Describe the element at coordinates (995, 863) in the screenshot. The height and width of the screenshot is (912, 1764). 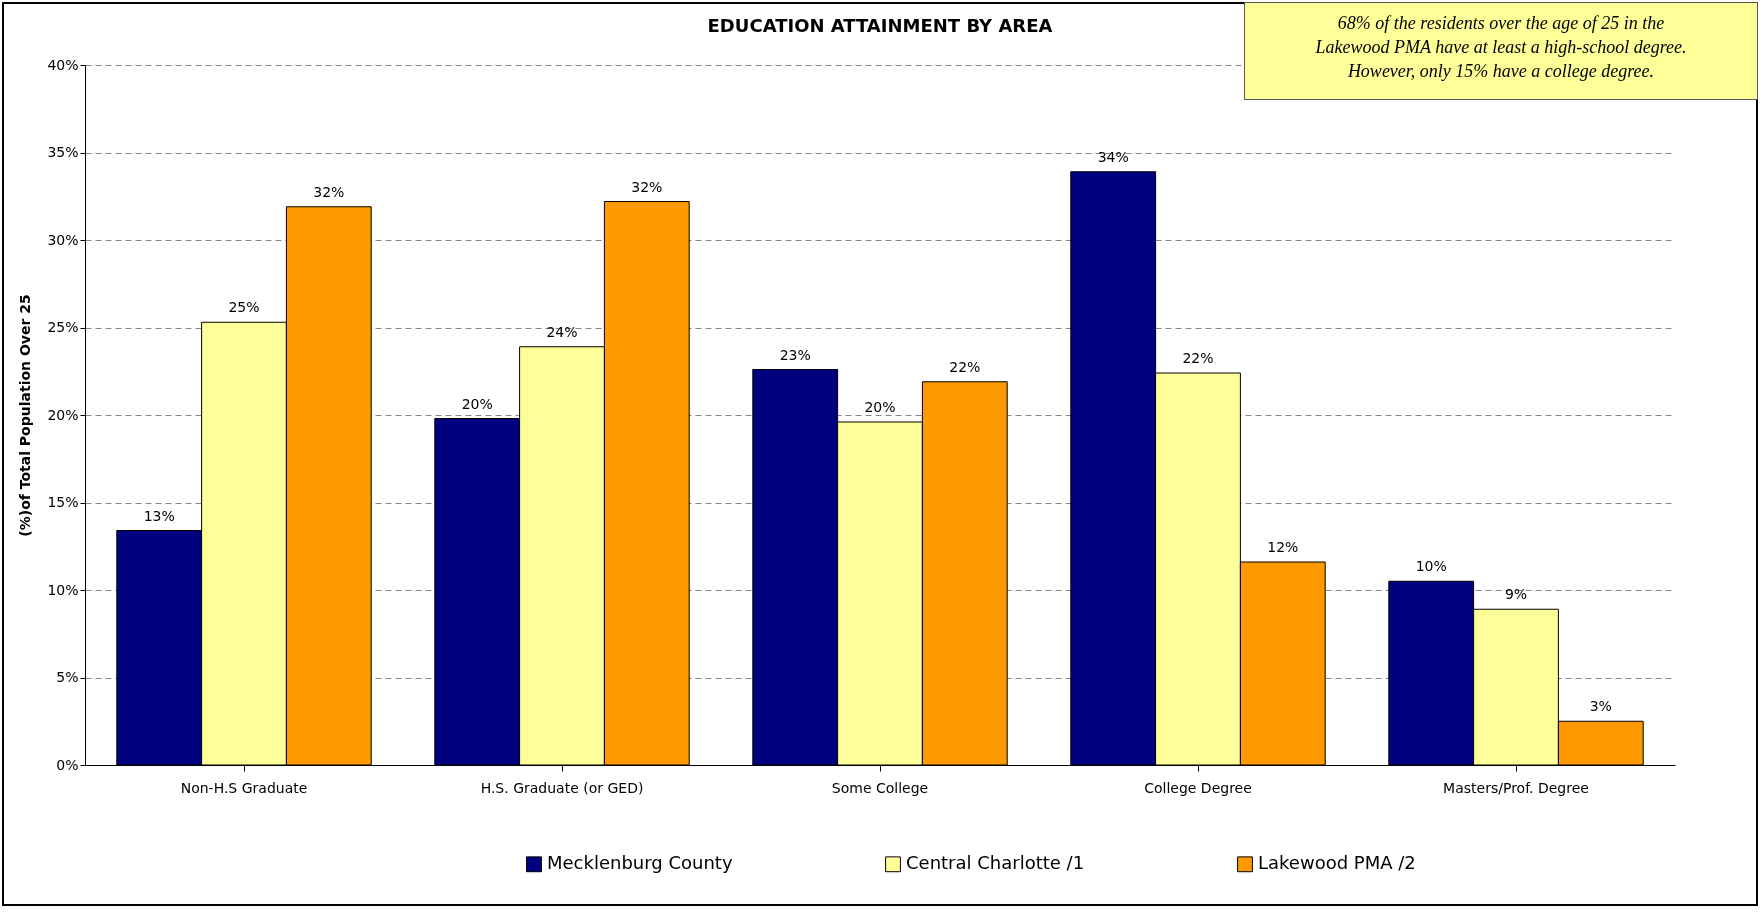
I see `legend-label: Central Charlotte /1` at that location.